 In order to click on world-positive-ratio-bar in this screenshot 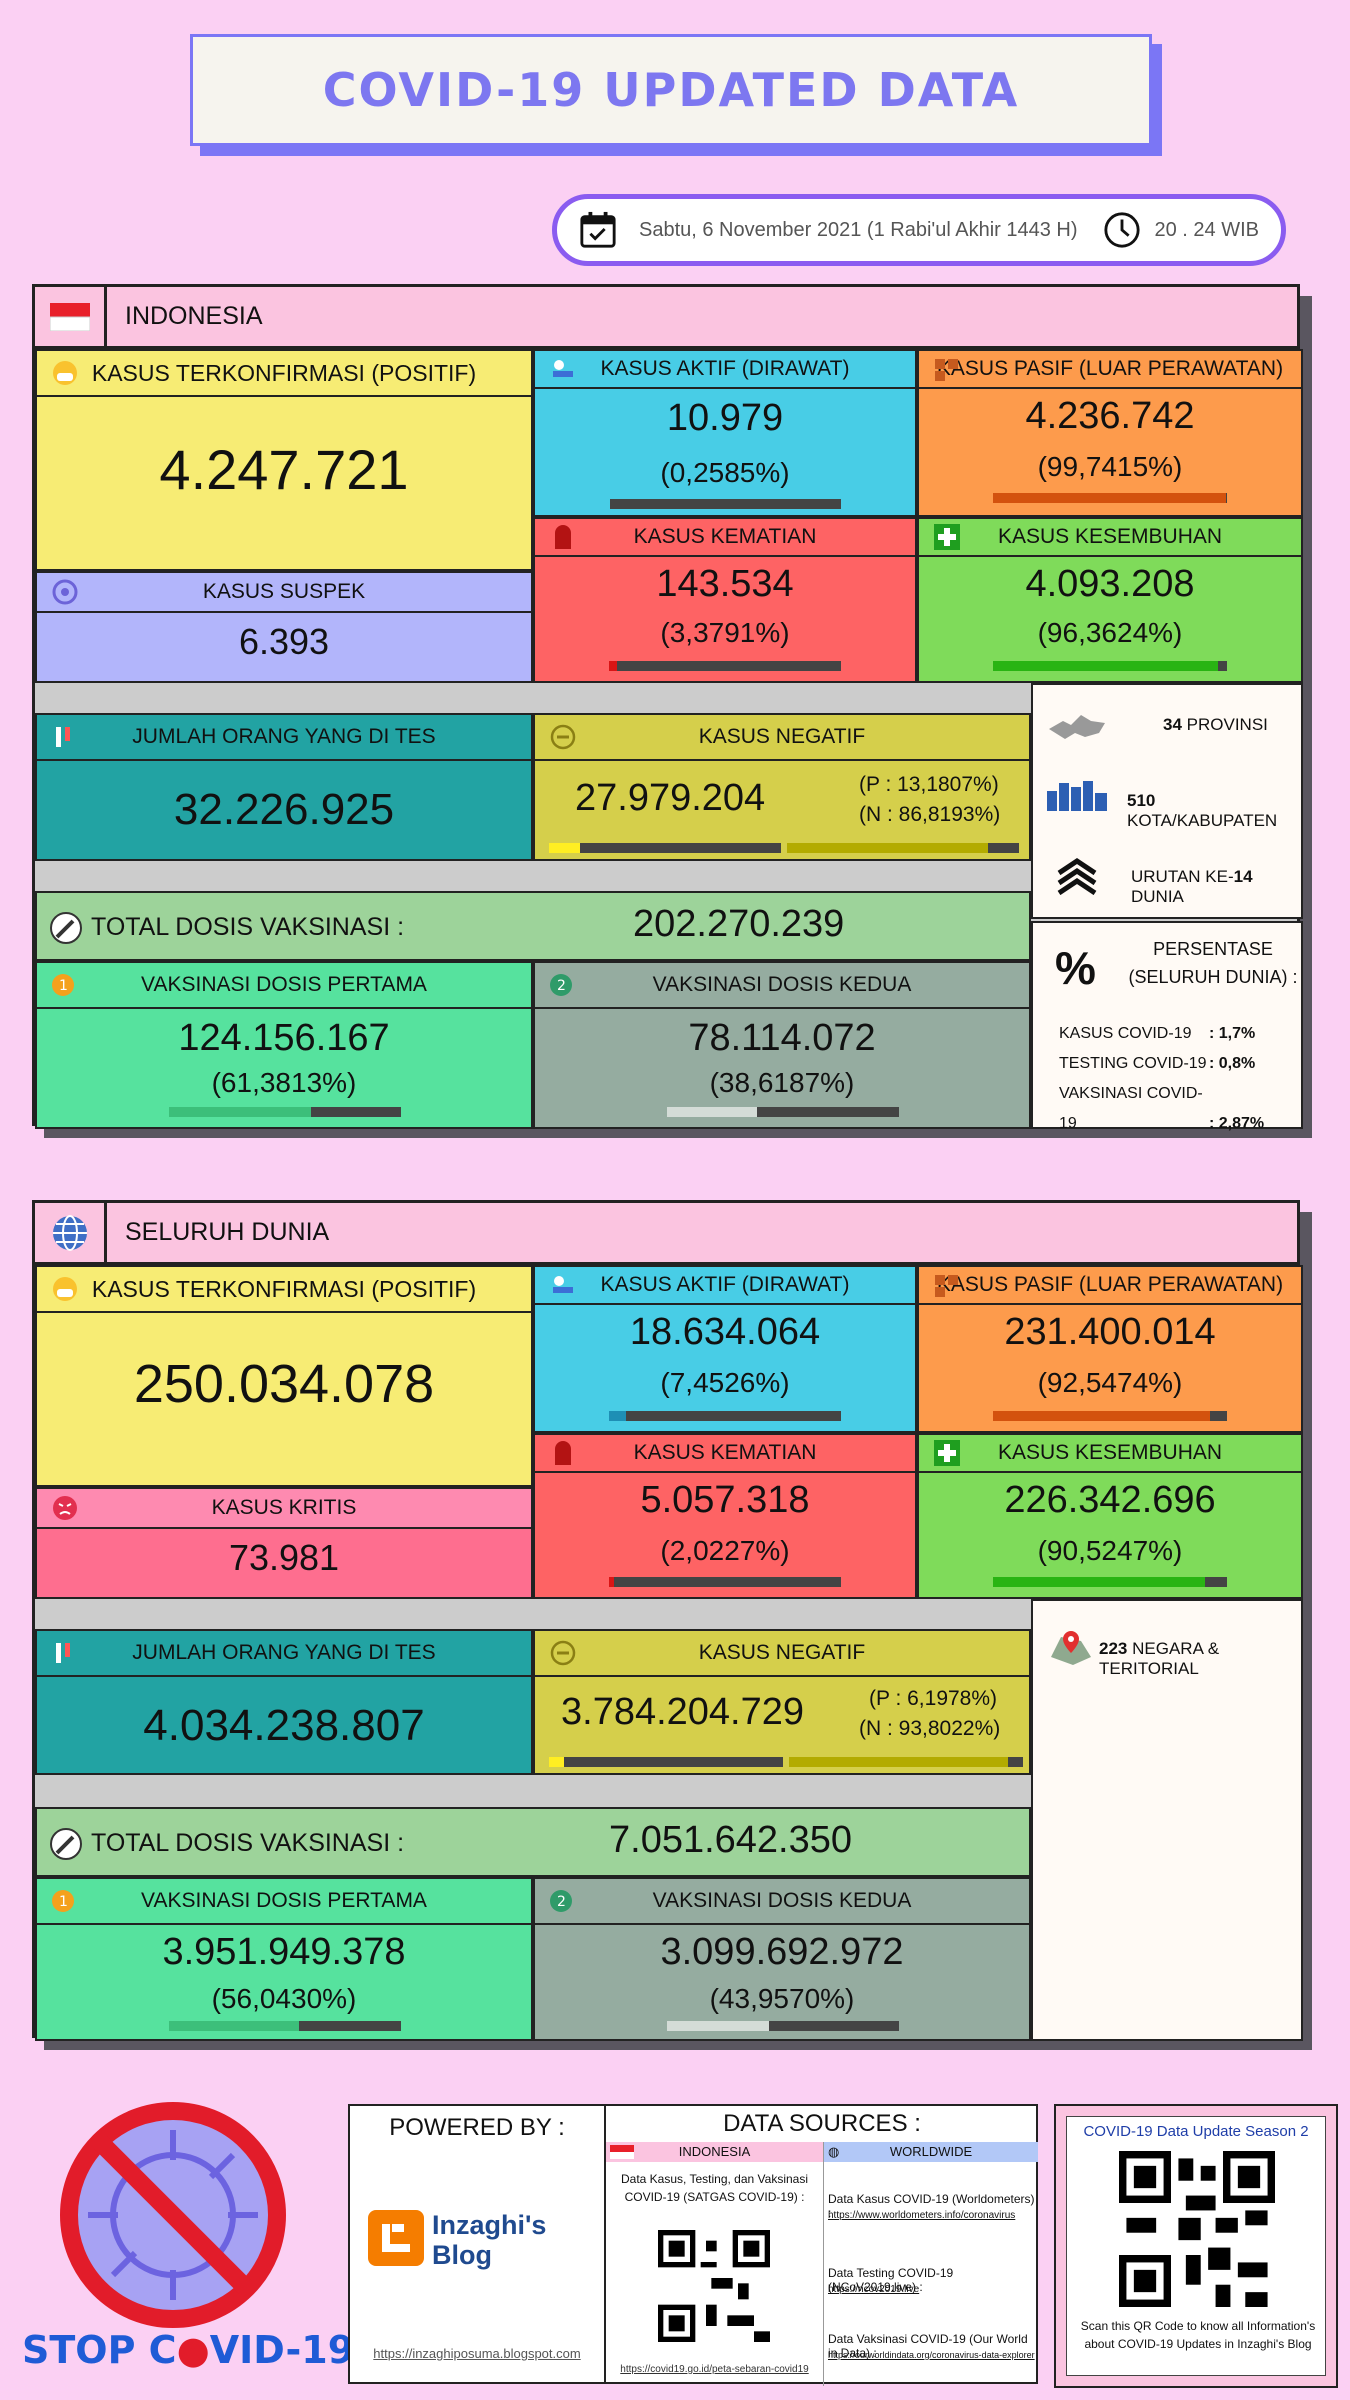, I will do `click(666, 1762)`.